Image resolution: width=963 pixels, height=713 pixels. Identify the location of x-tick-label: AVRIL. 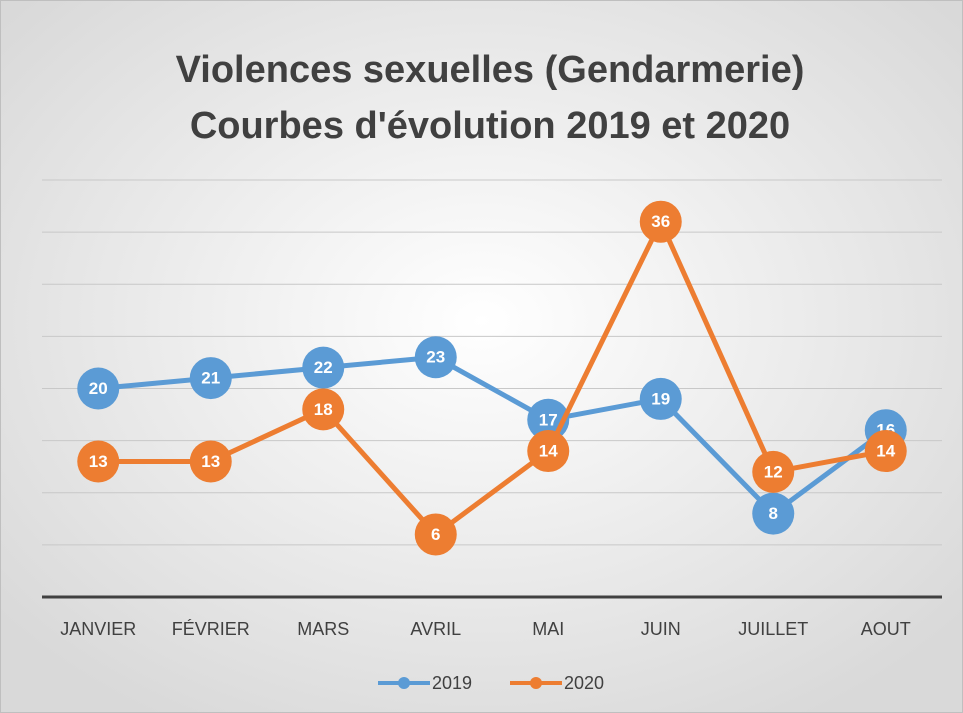
(435, 629).